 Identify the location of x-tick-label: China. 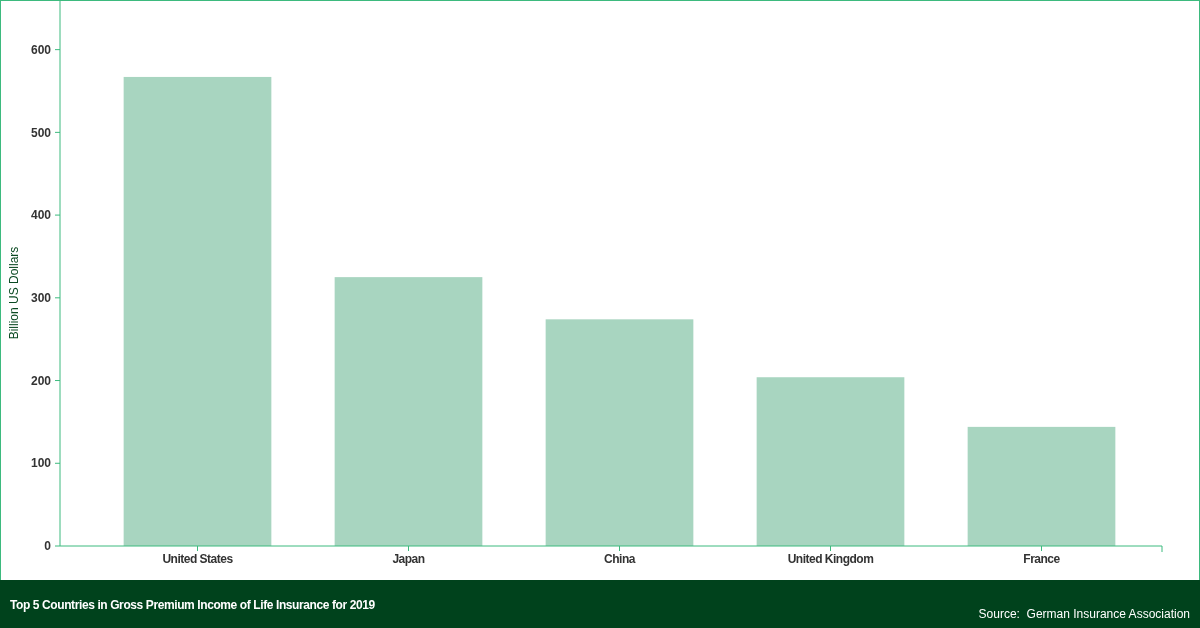
(620, 559).